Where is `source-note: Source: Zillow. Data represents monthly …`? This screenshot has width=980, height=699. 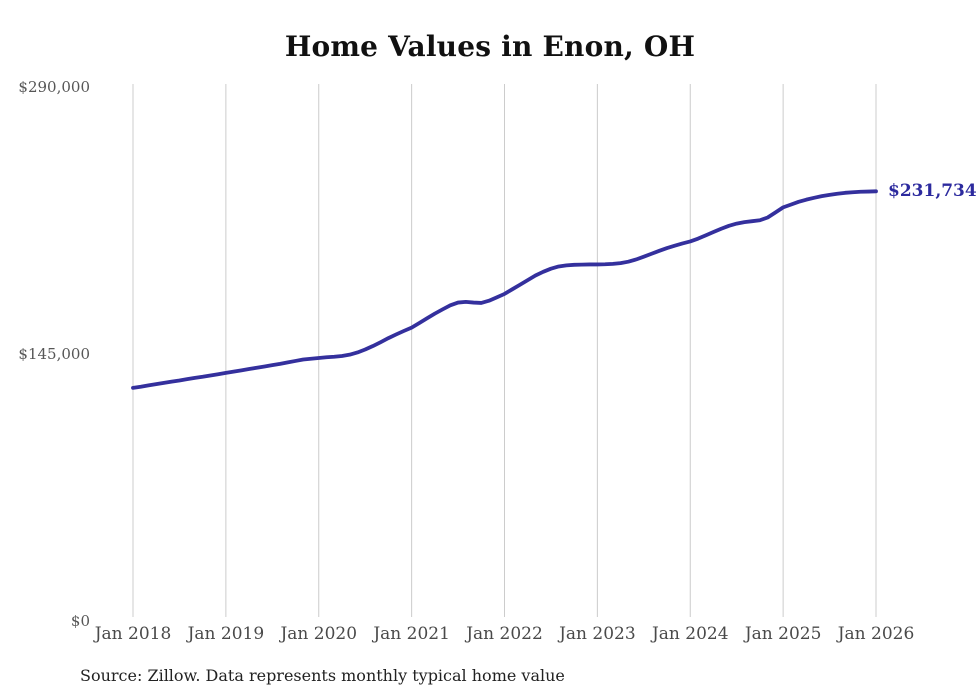
source-note: Source: Zillow. Data represents monthly … is located at coordinates (322, 675).